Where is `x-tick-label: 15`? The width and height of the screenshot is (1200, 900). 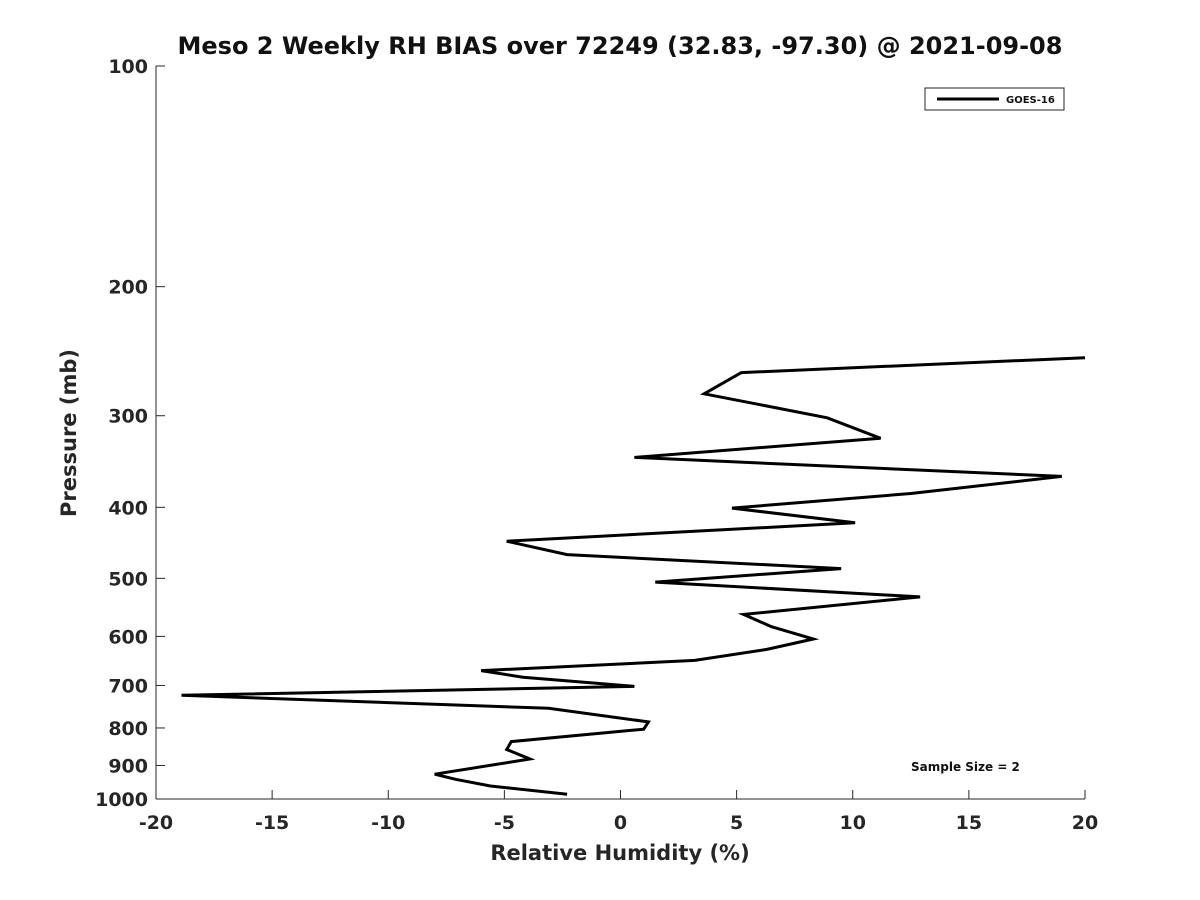 x-tick-label: 15 is located at coordinates (969, 823).